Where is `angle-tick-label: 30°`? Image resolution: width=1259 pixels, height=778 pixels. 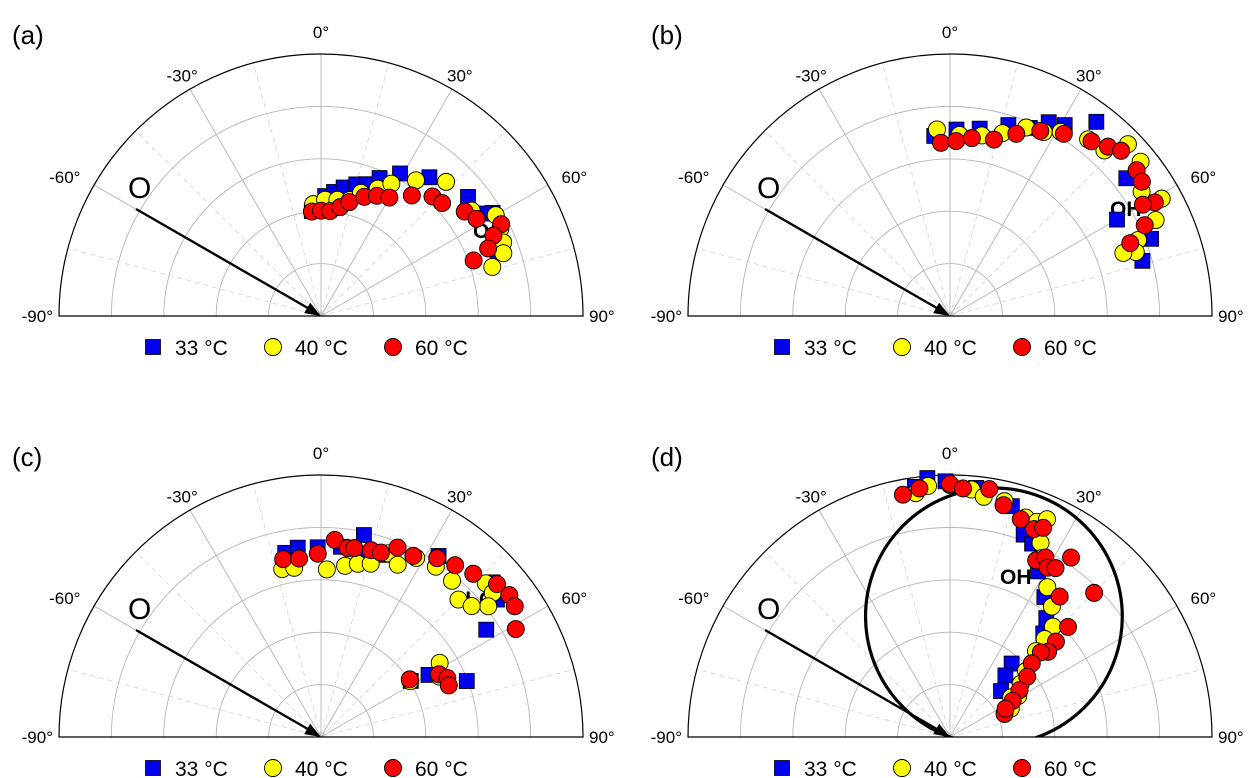 angle-tick-label: 30° is located at coordinates (460, 496).